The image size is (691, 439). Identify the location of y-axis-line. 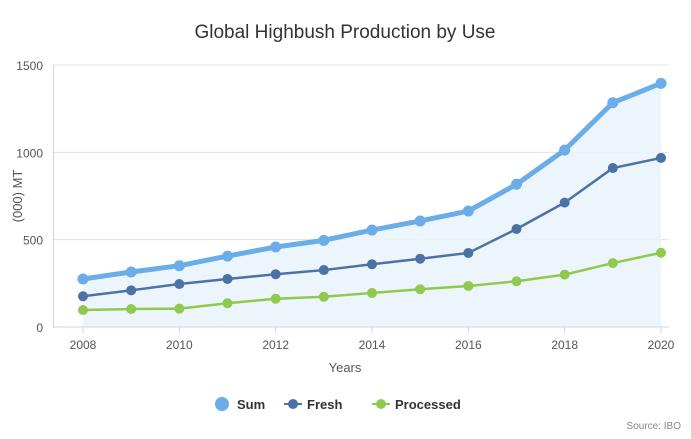
(53, 196).